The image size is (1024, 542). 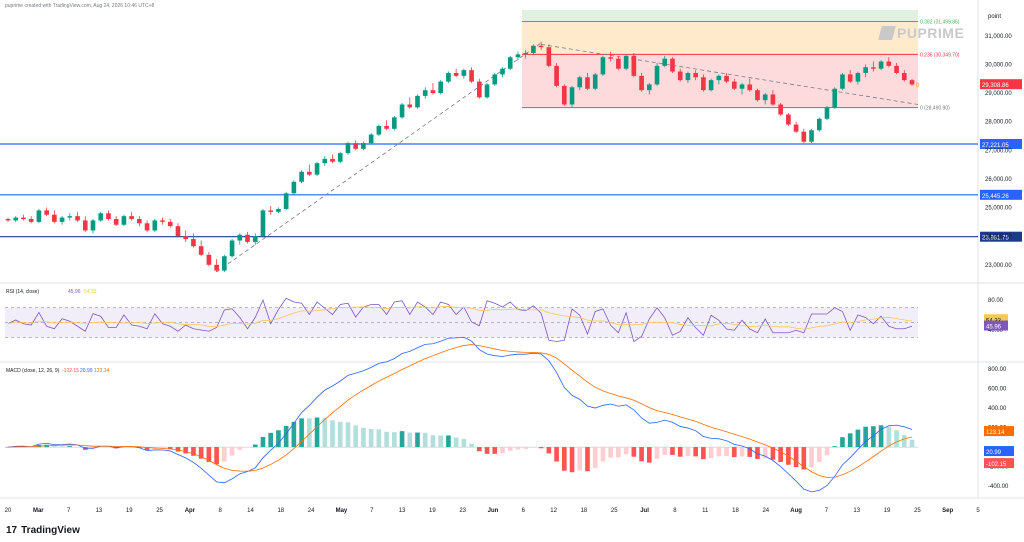 I want to click on price-axis-tick: 29,000.00, so click(x=998, y=94).